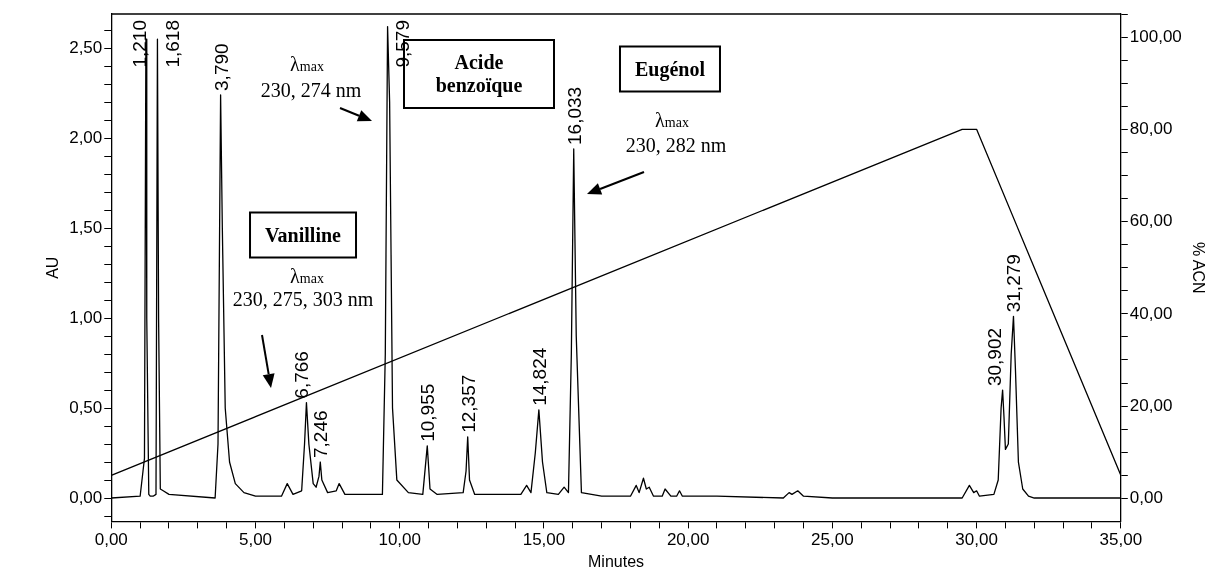 This screenshot has width=1217, height=574. What do you see at coordinates (544, 540) in the screenshot?
I see `x-tick-label: 15,00` at bounding box center [544, 540].